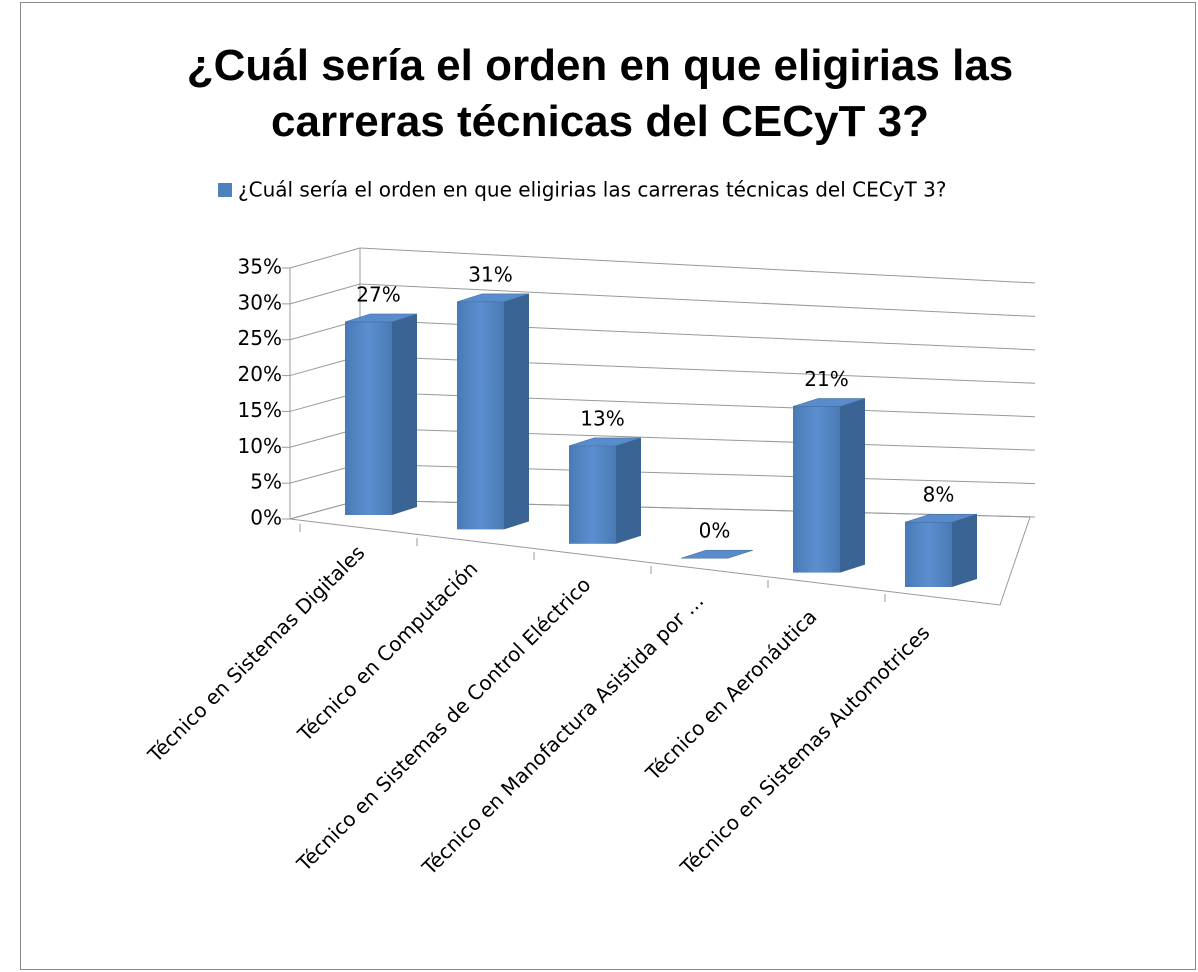 This screenshot has width=1198, height=972. I want to click on value-label: 0%, so click(715, 531).